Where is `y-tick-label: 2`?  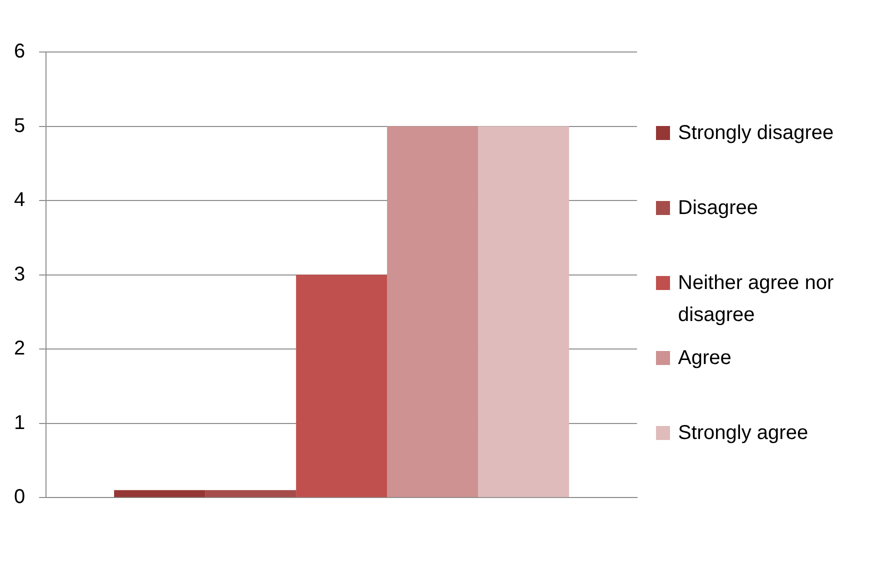 y-tick-label: 2 is located at coordinates (20, 349).